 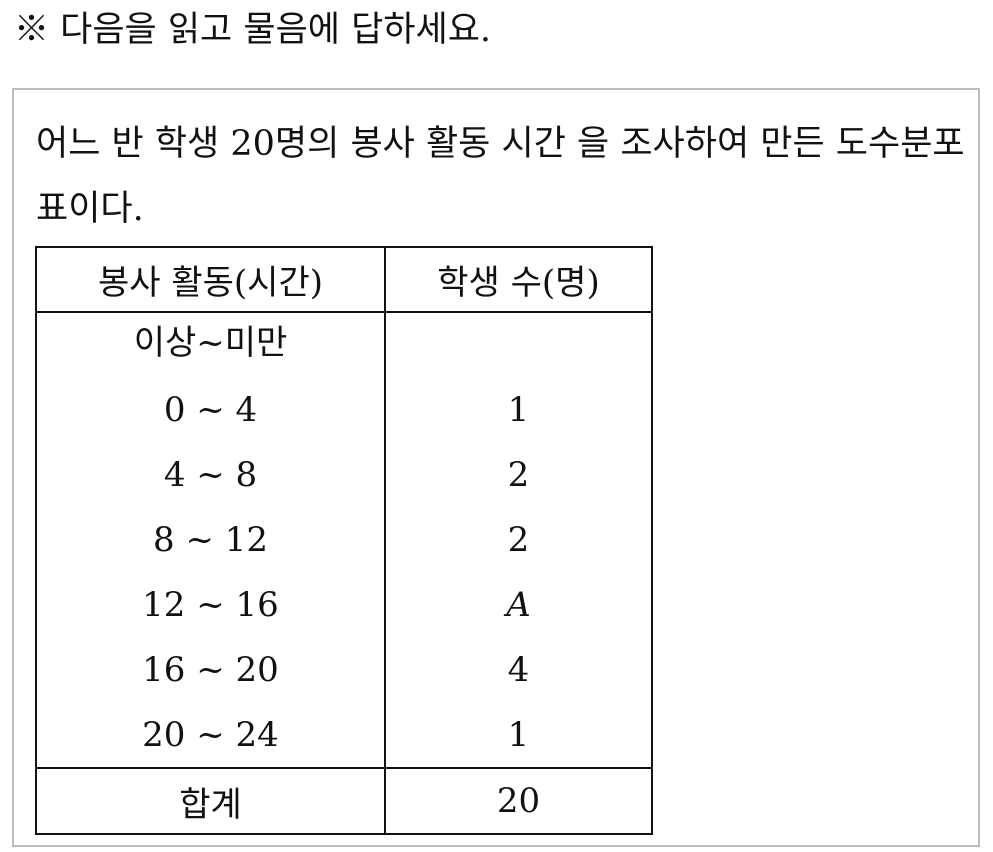 What do you see at coordinates (518, 669) in the screenshot?
I see `count-cell: 4` at bounding box center [518, 669].